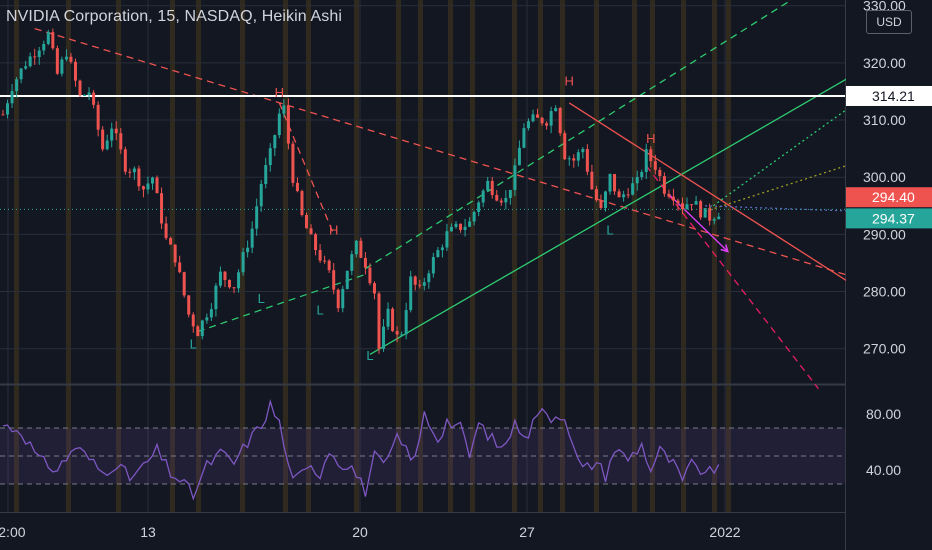  What do you see at coordinates (883, 470) in the screenshot?
I see `rsi-tick-label-1: 40.00` at bounding box center [883, 470].